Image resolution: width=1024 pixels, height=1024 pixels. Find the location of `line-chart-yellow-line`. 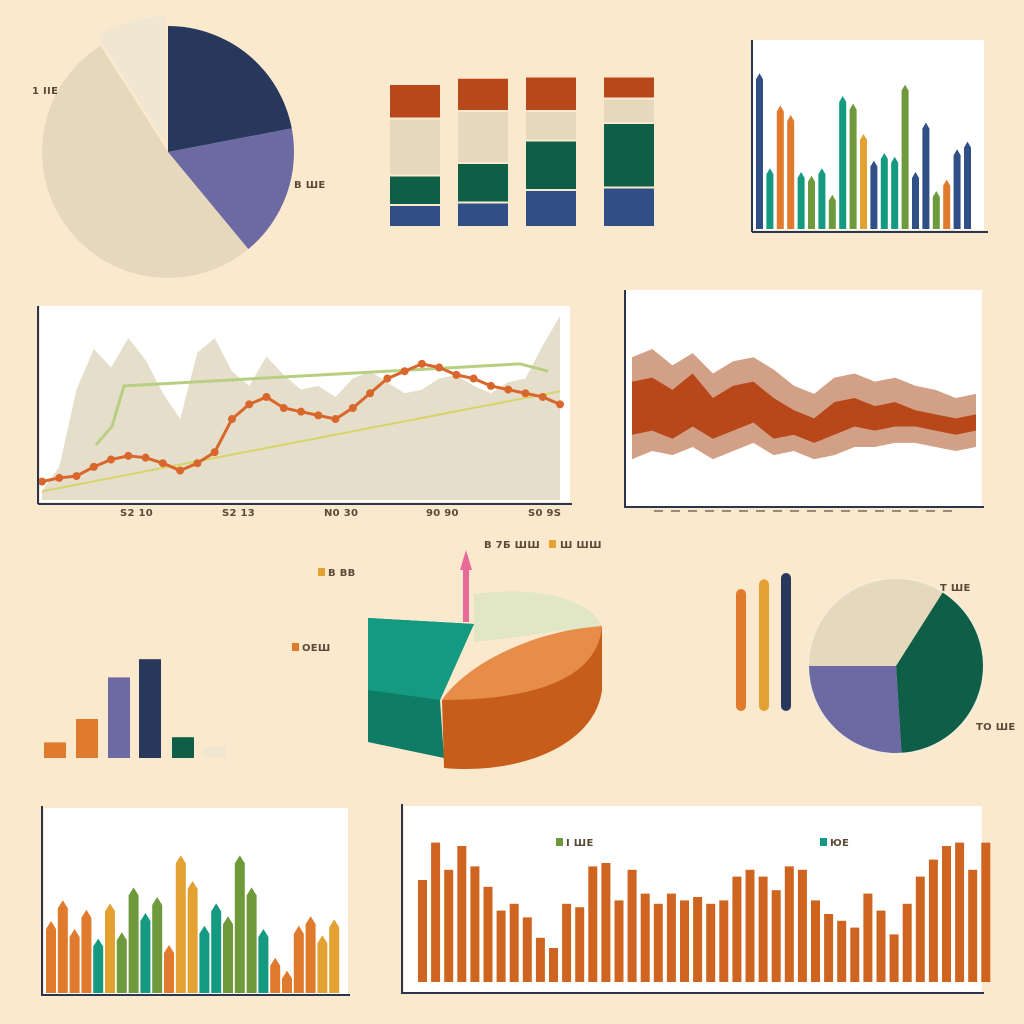

line-chart-yellow-line is located at coordinates (301, 441).